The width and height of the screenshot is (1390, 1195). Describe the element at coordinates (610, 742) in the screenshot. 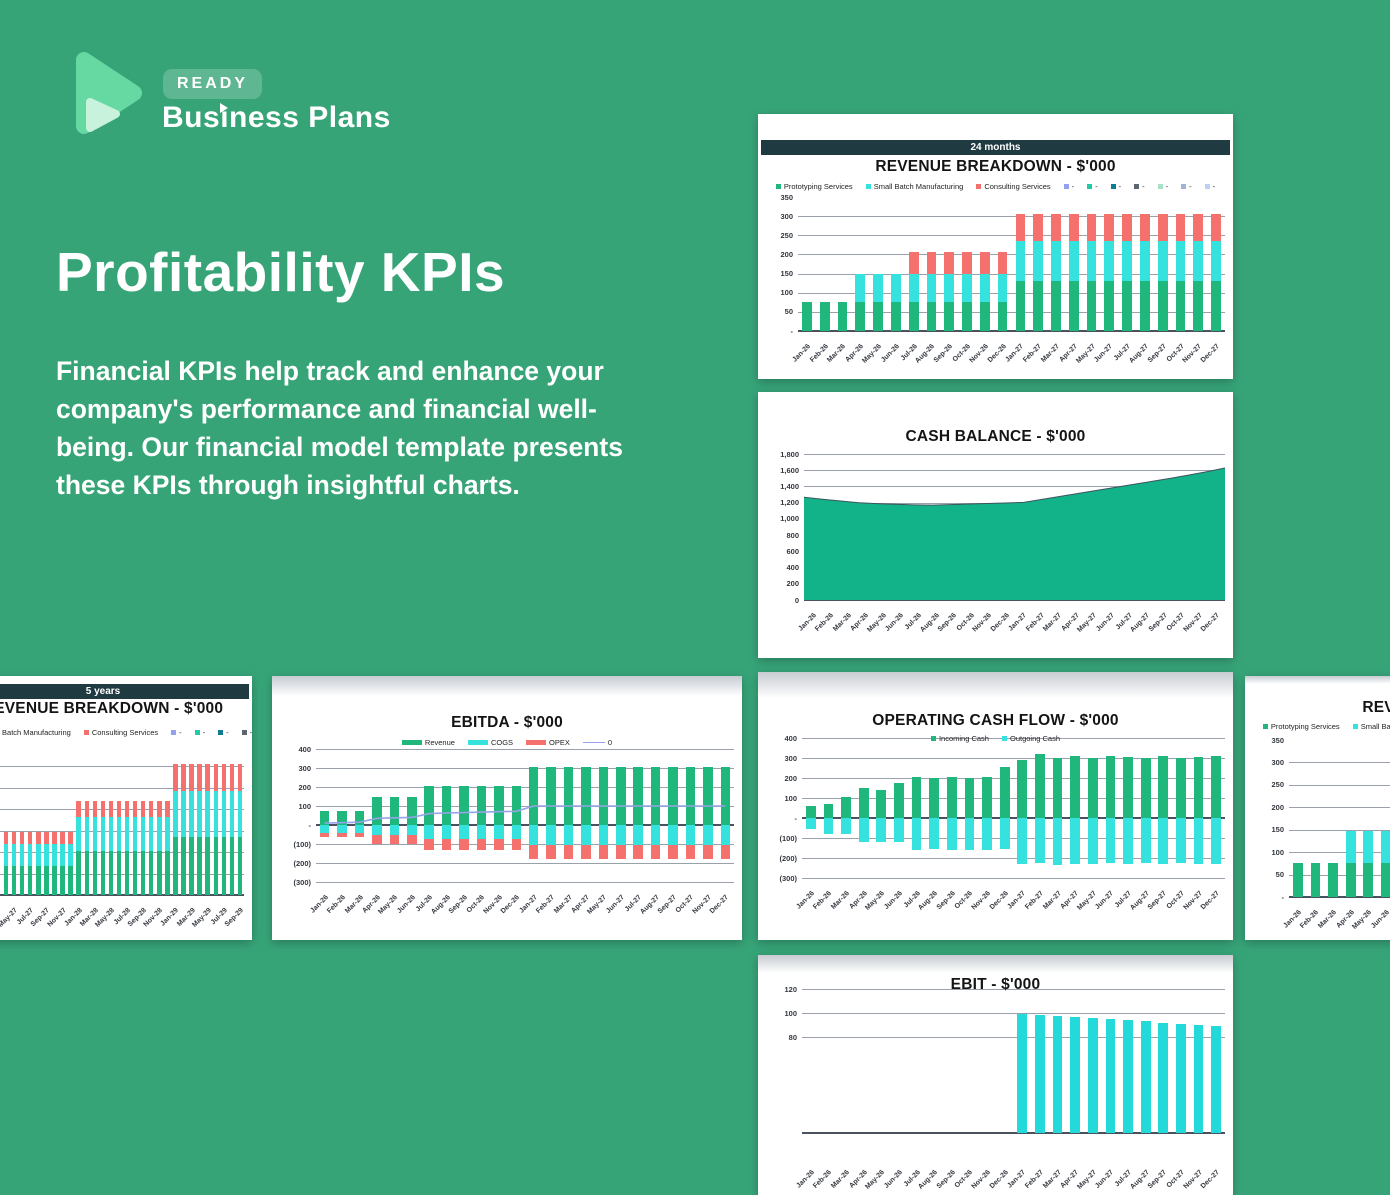

I see `legend-label: 0` at that location.